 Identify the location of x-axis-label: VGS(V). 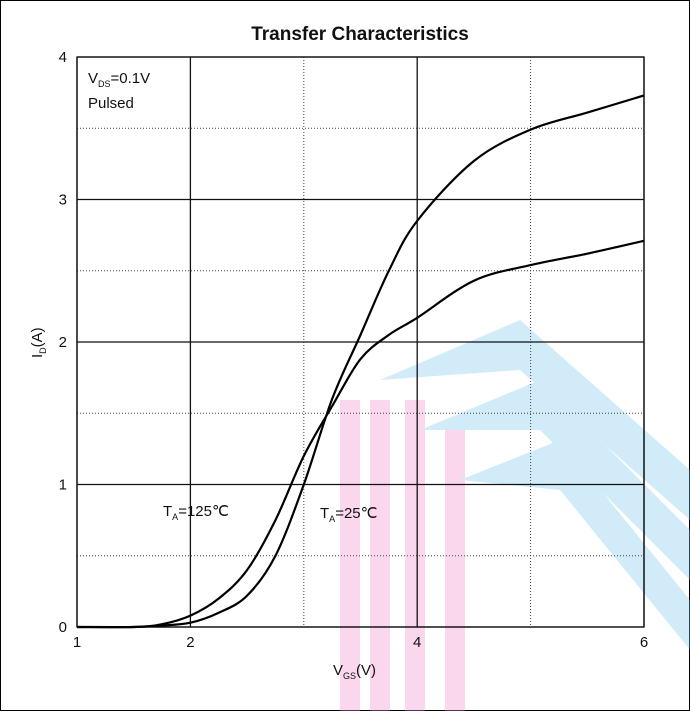
(354, 671).